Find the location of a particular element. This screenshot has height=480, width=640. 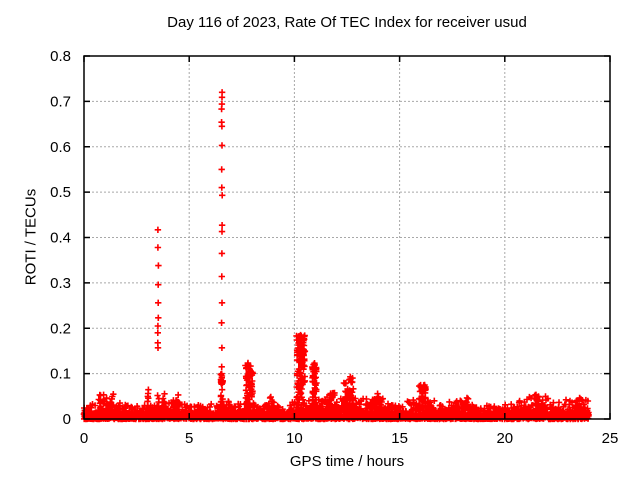

y-tick-label: 0.8 is located at coordinates (60, 56).